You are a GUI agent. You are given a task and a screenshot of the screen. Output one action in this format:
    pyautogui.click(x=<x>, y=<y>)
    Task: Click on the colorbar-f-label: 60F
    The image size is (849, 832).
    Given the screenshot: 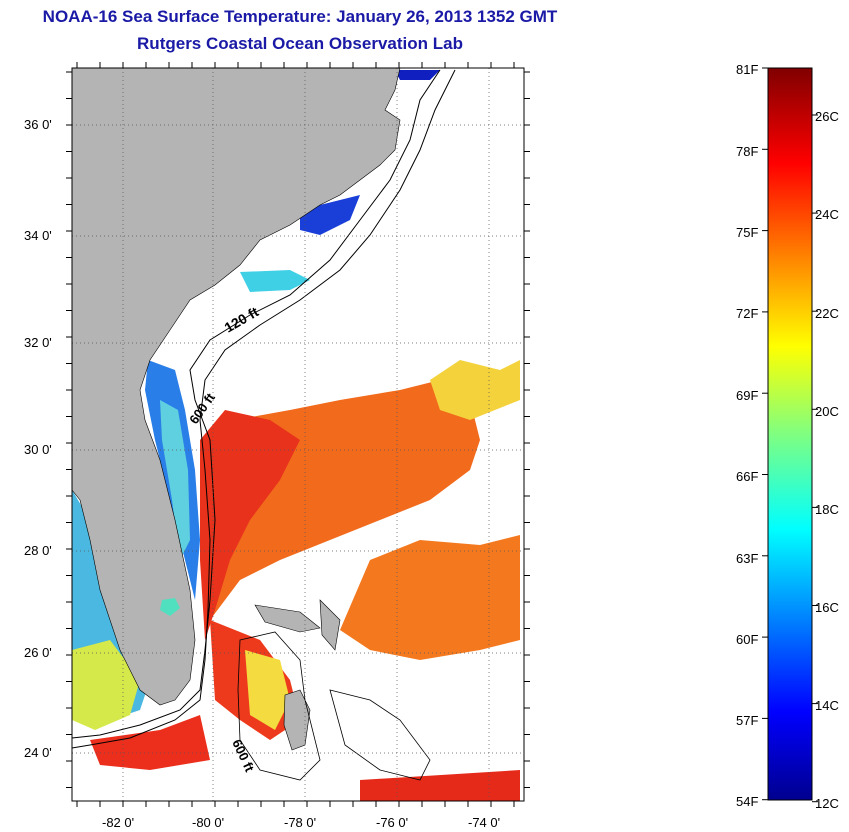 What is the action you would take?
    pyautogui.click(x=747, y=639)
    